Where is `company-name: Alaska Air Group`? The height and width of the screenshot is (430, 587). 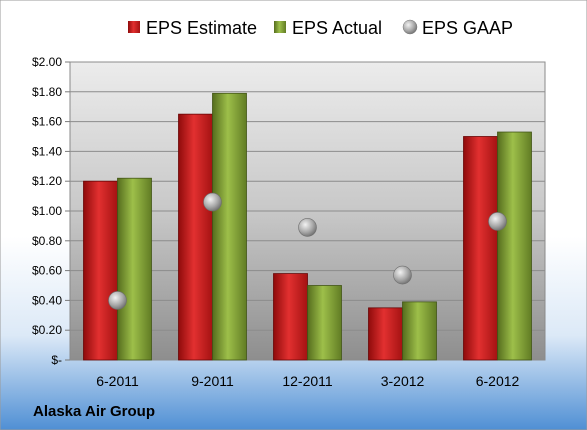
company-name: Alaska Air Group is located at coordinates (94, 411).